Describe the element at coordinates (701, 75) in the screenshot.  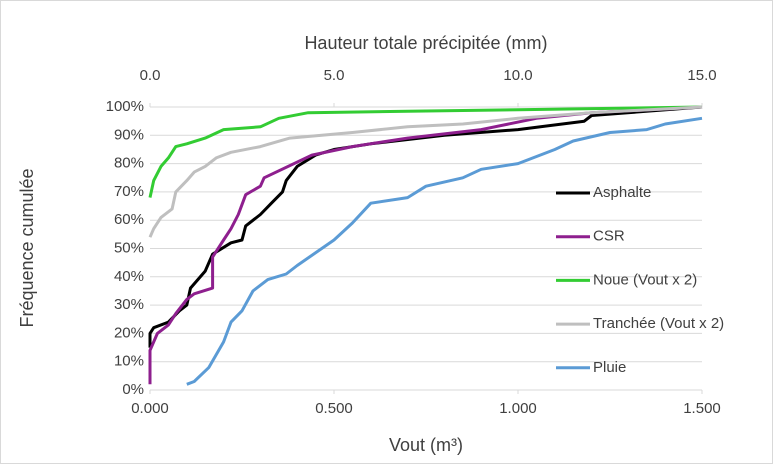
I see `x2-tick-label: 15.0` at that location.